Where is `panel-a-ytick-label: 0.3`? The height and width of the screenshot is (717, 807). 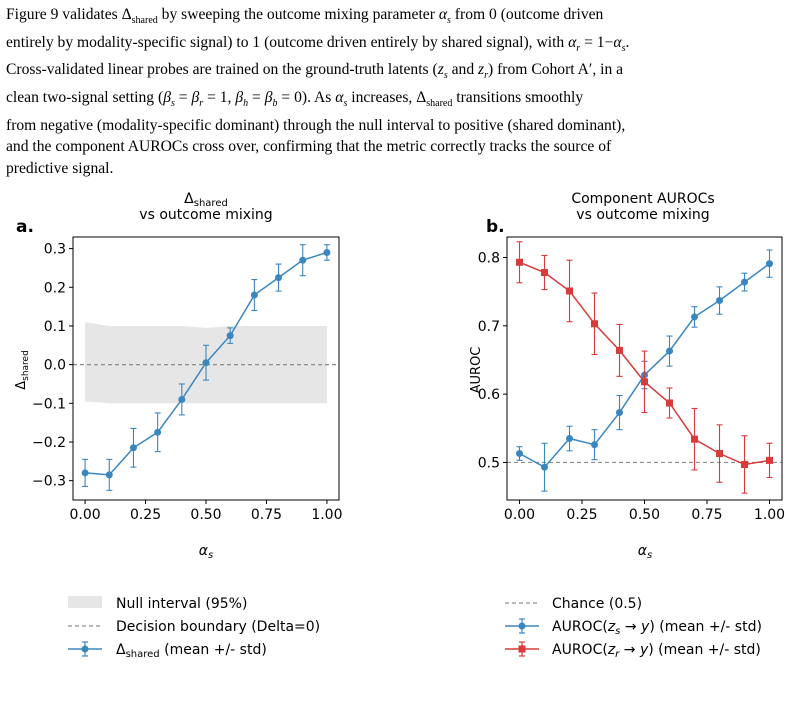 panel-a-ytick-label: 0.3 is located at coordinates (55, 250).